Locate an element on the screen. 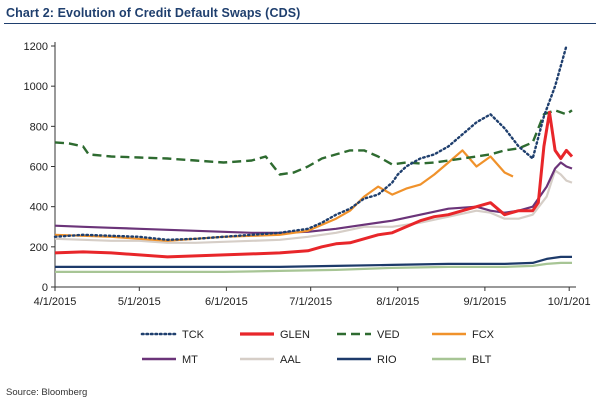 This screenshot has height=408, width=600. x-tick-label: 9/1/2015 is located at coordinates (484, 302).